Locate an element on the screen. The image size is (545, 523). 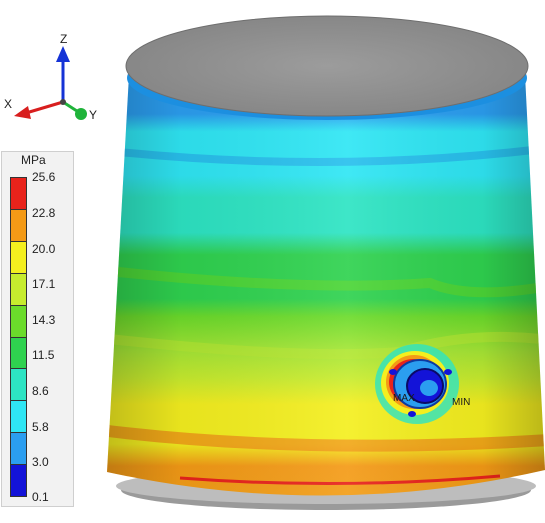
y-axis-label: Y is located at coordinates (93, 115).